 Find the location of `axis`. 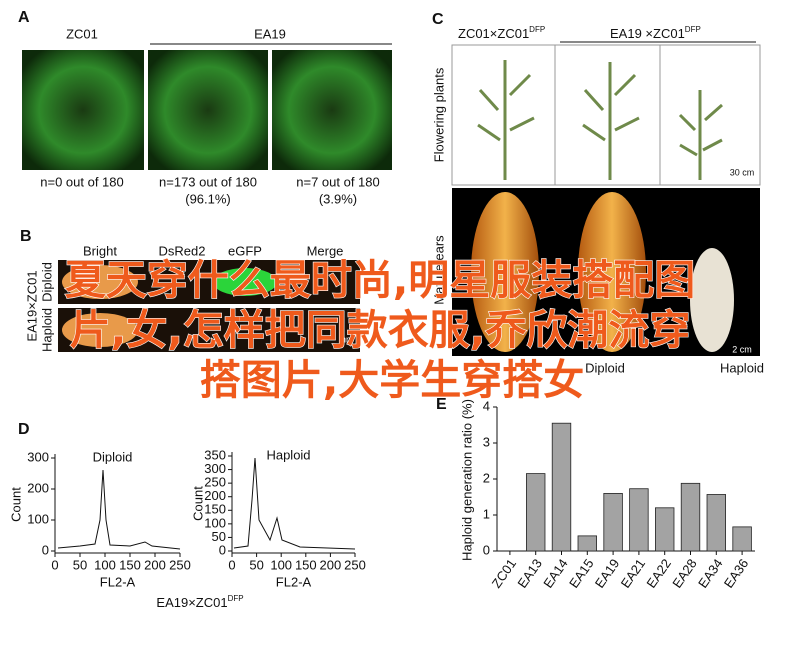

axis is located at coordinates (293, 503).